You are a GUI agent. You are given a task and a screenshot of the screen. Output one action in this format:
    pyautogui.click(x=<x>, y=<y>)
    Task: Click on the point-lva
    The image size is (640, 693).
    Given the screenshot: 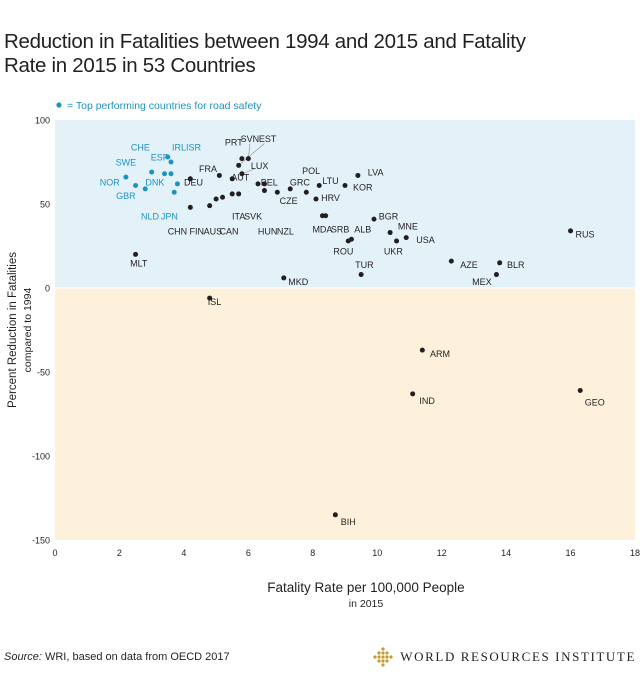 What is the action you would take?
    pyautogui.click(x=358, y=175)
    